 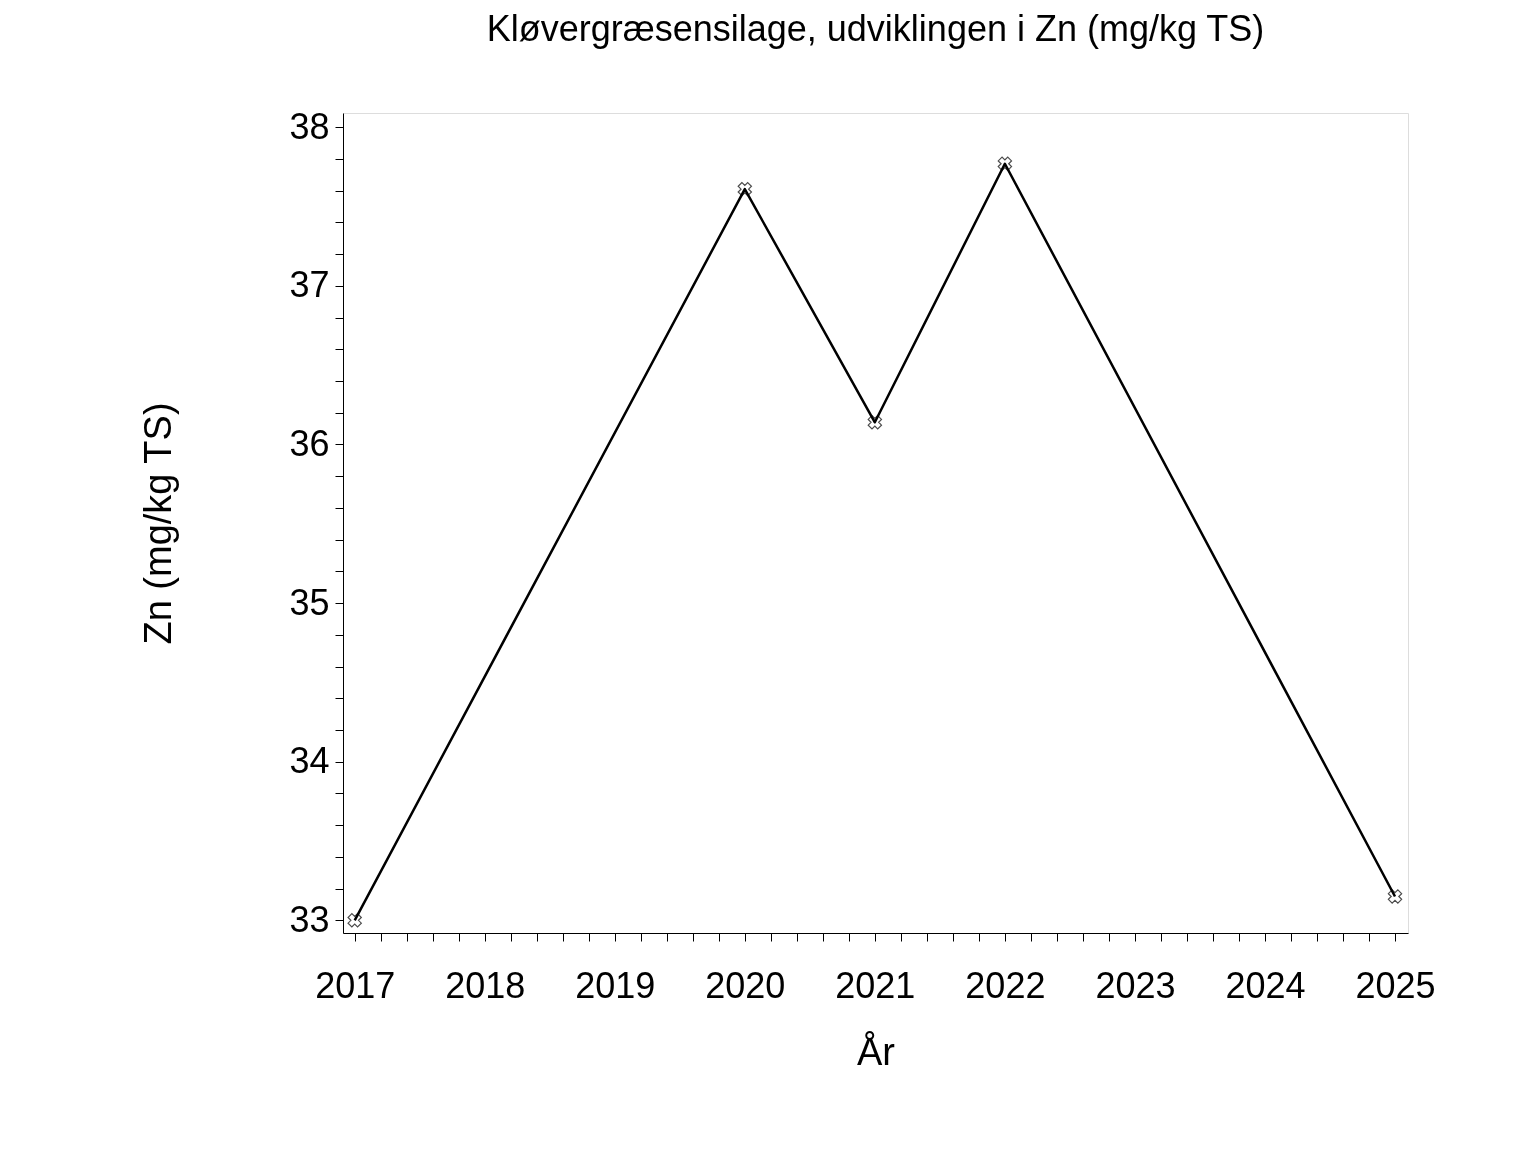 I want to click on x-tick-label: 2022, so click(x=1005, y=985).